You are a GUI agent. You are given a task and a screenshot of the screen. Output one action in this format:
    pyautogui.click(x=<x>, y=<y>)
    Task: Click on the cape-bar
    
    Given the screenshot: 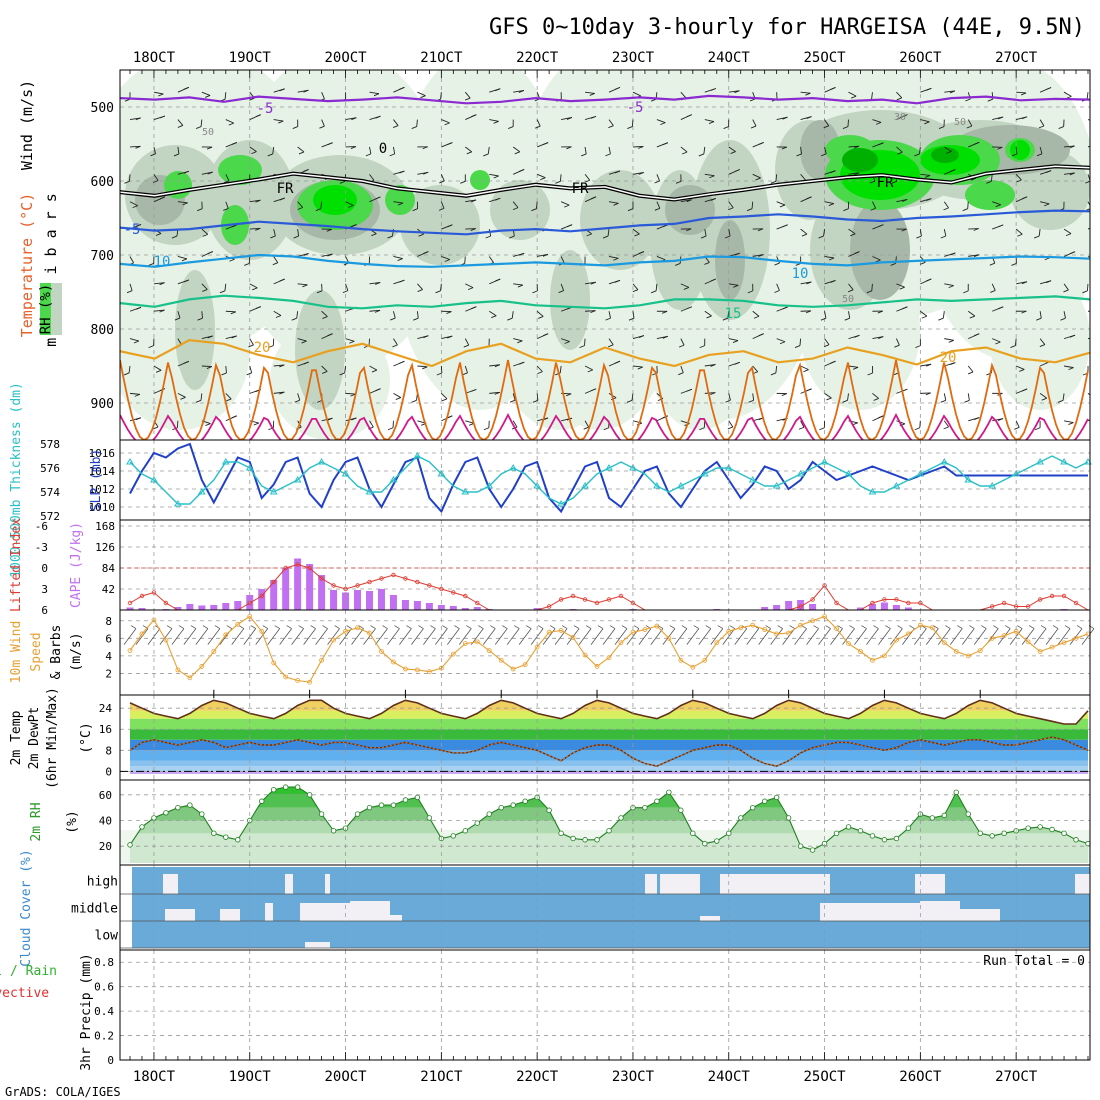 What is the action you would take?
    pyautogui.click(x=777, y=607)
    